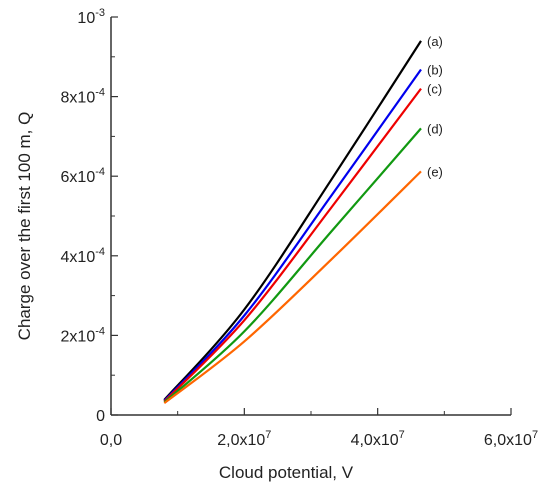 The width and height of the screenshot is (550, 489). Describe the element at coordinates (435, 107) in the screenshot. I see `series-labels: (a) (b) (c) (d) (e)` at that location.